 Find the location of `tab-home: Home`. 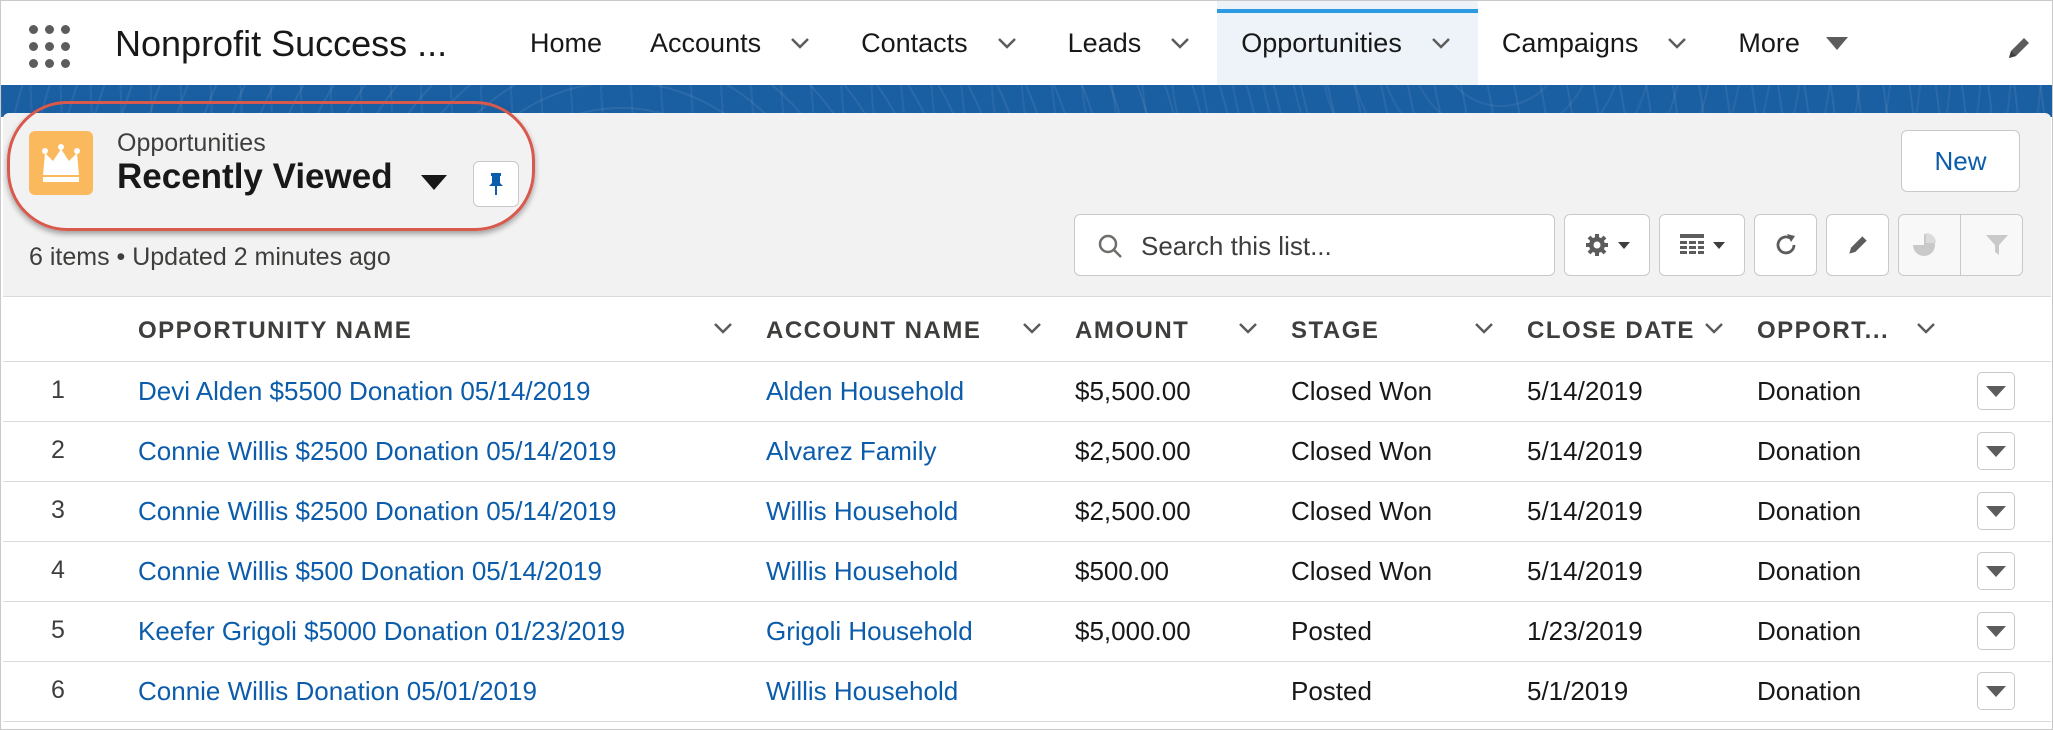

tab-home: Home is located at coordinates (566, 43).